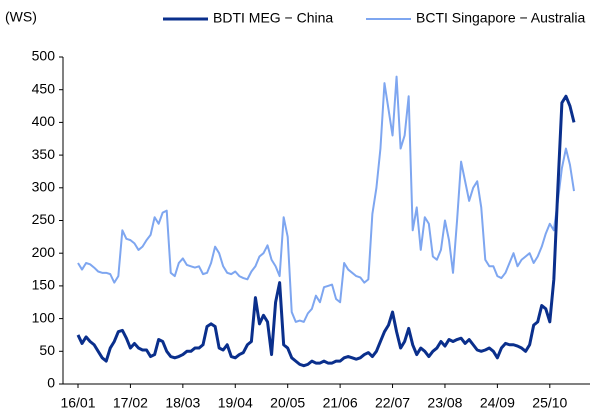 This screenshot has width=597, height=416. Describe the element at coordinates (392, 403) in the screenshot. I see `x-tick-label: 22/07` at that location.